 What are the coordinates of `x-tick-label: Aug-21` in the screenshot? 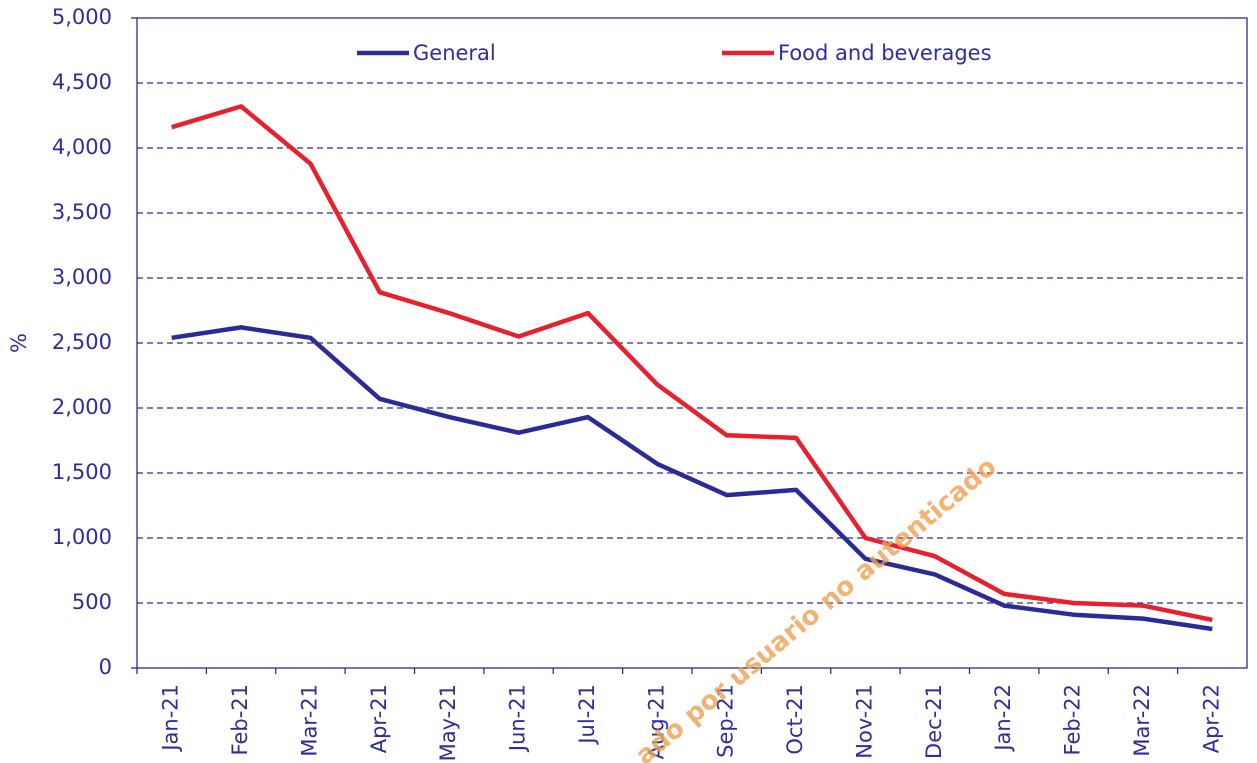 It's located at (656, 721).